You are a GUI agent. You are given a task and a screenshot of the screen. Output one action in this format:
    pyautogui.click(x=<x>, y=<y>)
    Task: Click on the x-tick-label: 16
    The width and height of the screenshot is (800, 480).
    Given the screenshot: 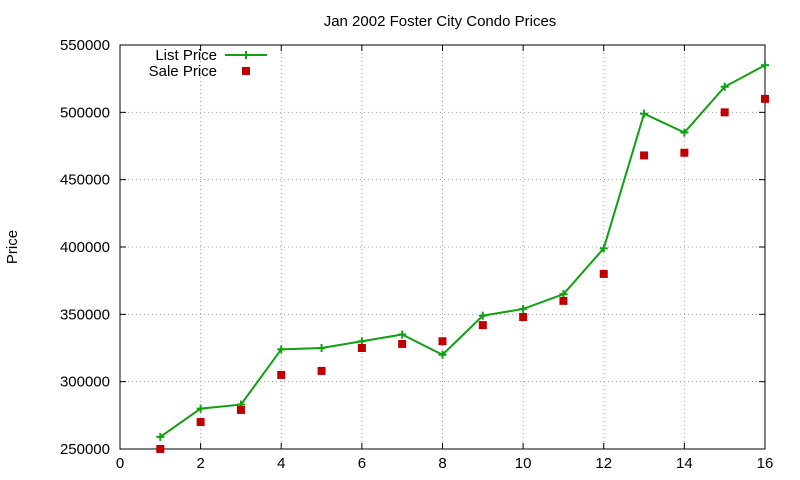 What is the action you would take?
    pyautogui.click(x=765, y=463)
    